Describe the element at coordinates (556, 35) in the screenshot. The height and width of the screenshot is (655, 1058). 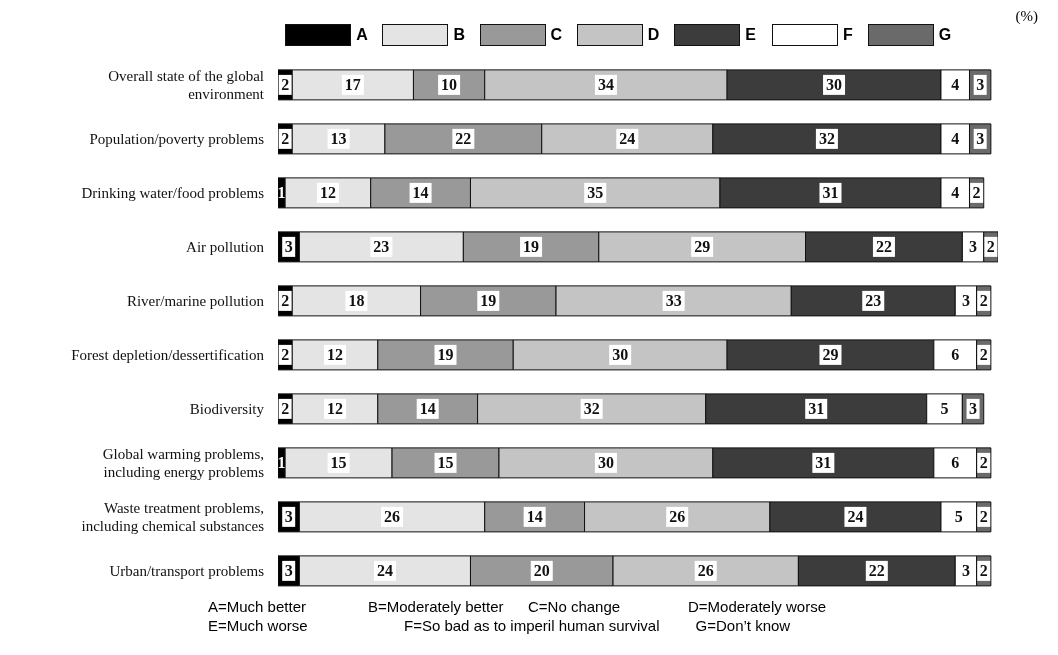
I see `legend-label: C` at that location.